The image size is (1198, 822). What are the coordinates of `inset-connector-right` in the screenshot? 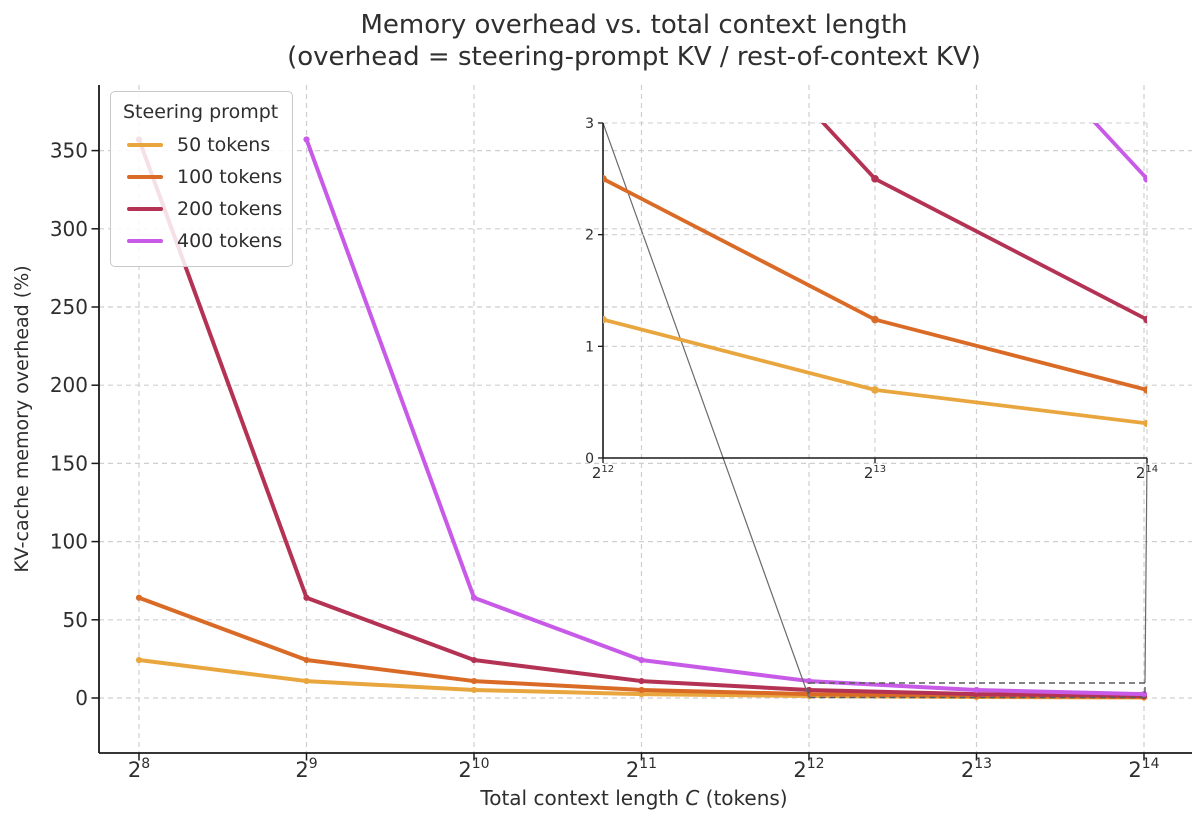 It's located at (1146, 570).